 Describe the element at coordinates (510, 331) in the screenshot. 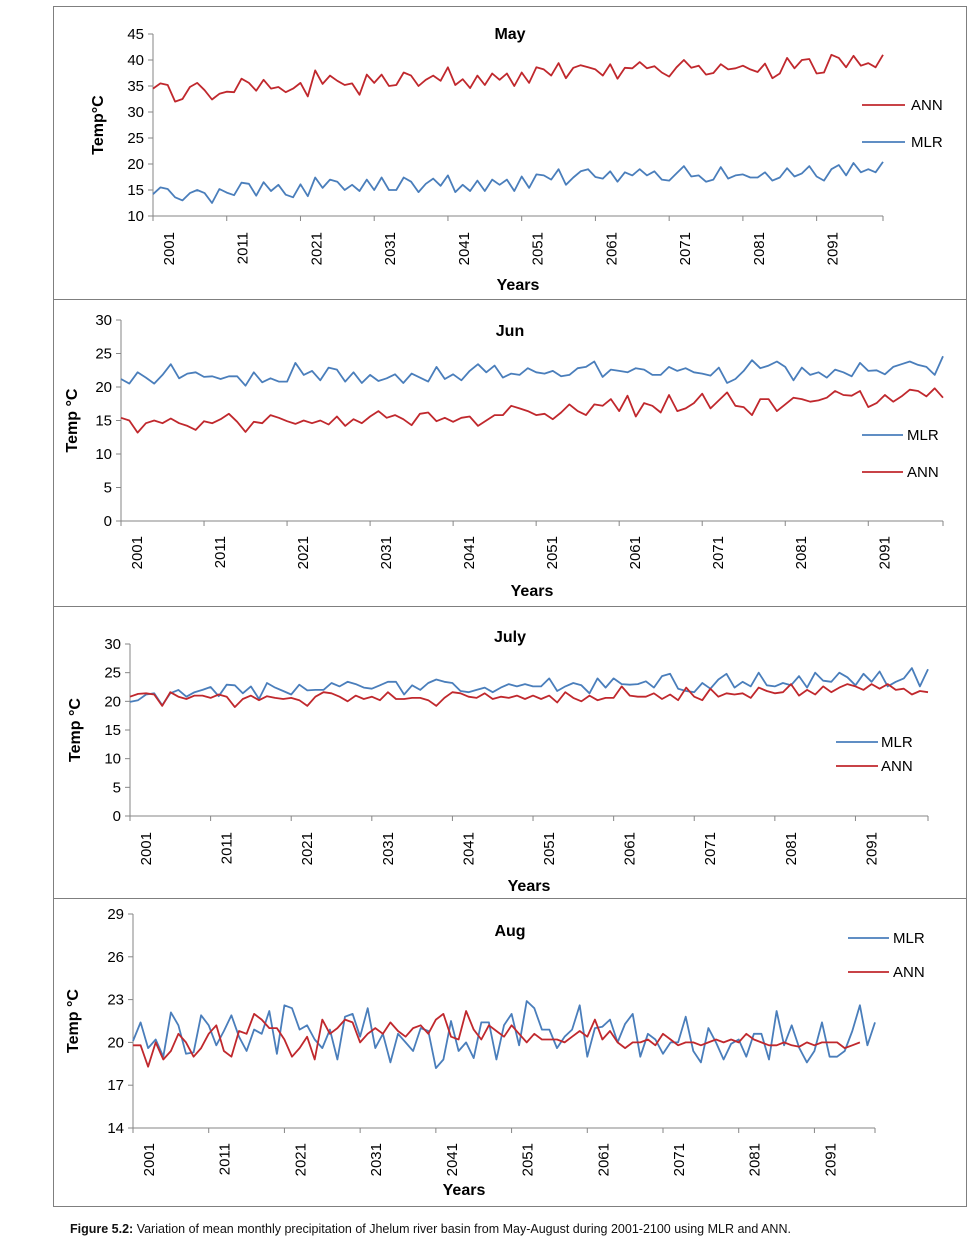

I see `chart-title-jun: Jun` at that location.